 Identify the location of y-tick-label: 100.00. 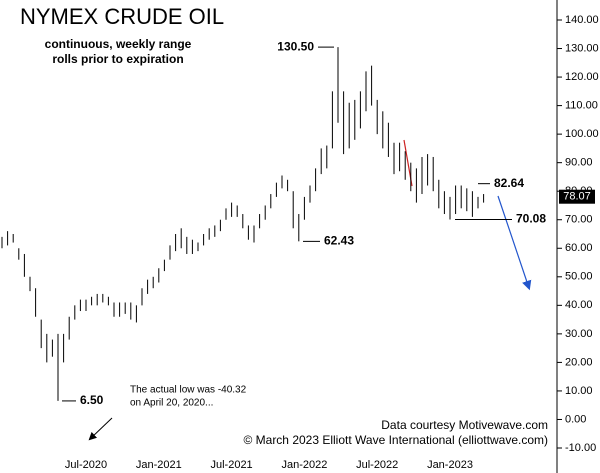
(582, 134).